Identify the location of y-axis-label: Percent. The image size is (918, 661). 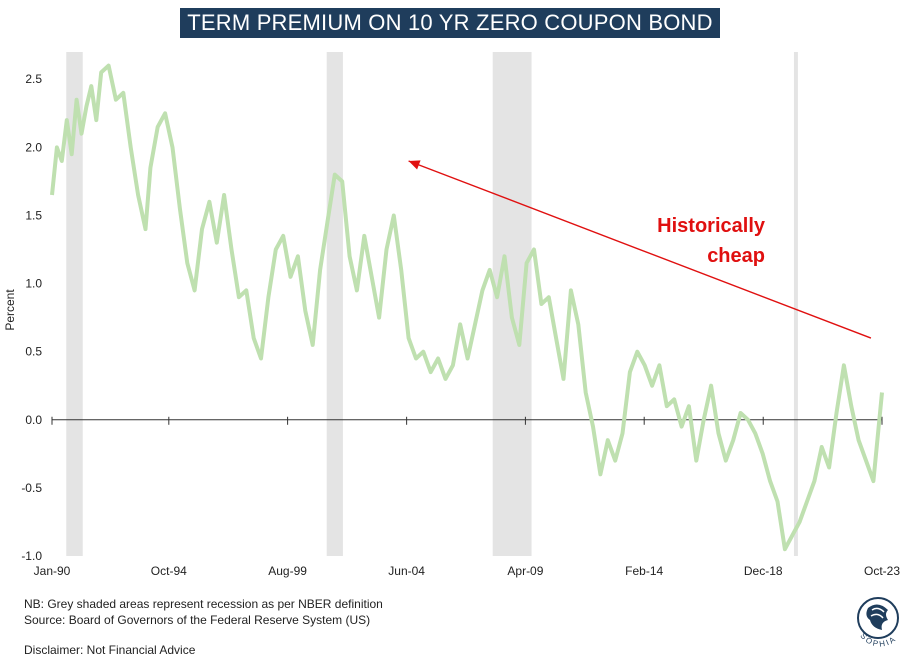
(10, 310).